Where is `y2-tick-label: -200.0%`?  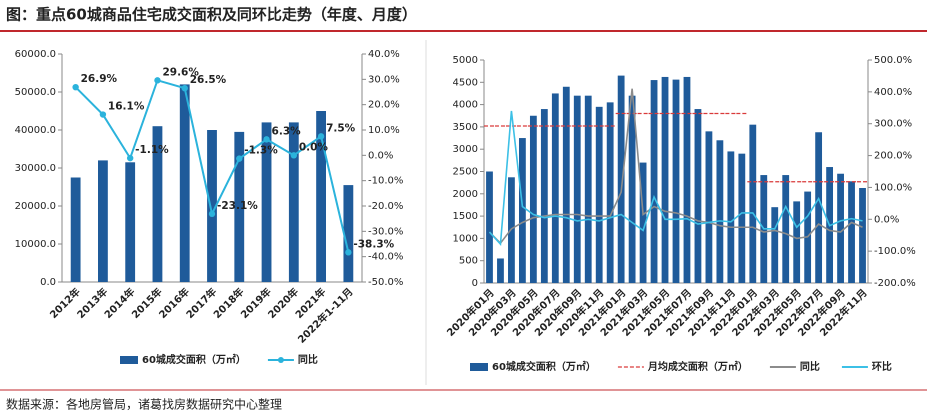
y2-tick-label: -200.0% is located at coordinates (895, 283).